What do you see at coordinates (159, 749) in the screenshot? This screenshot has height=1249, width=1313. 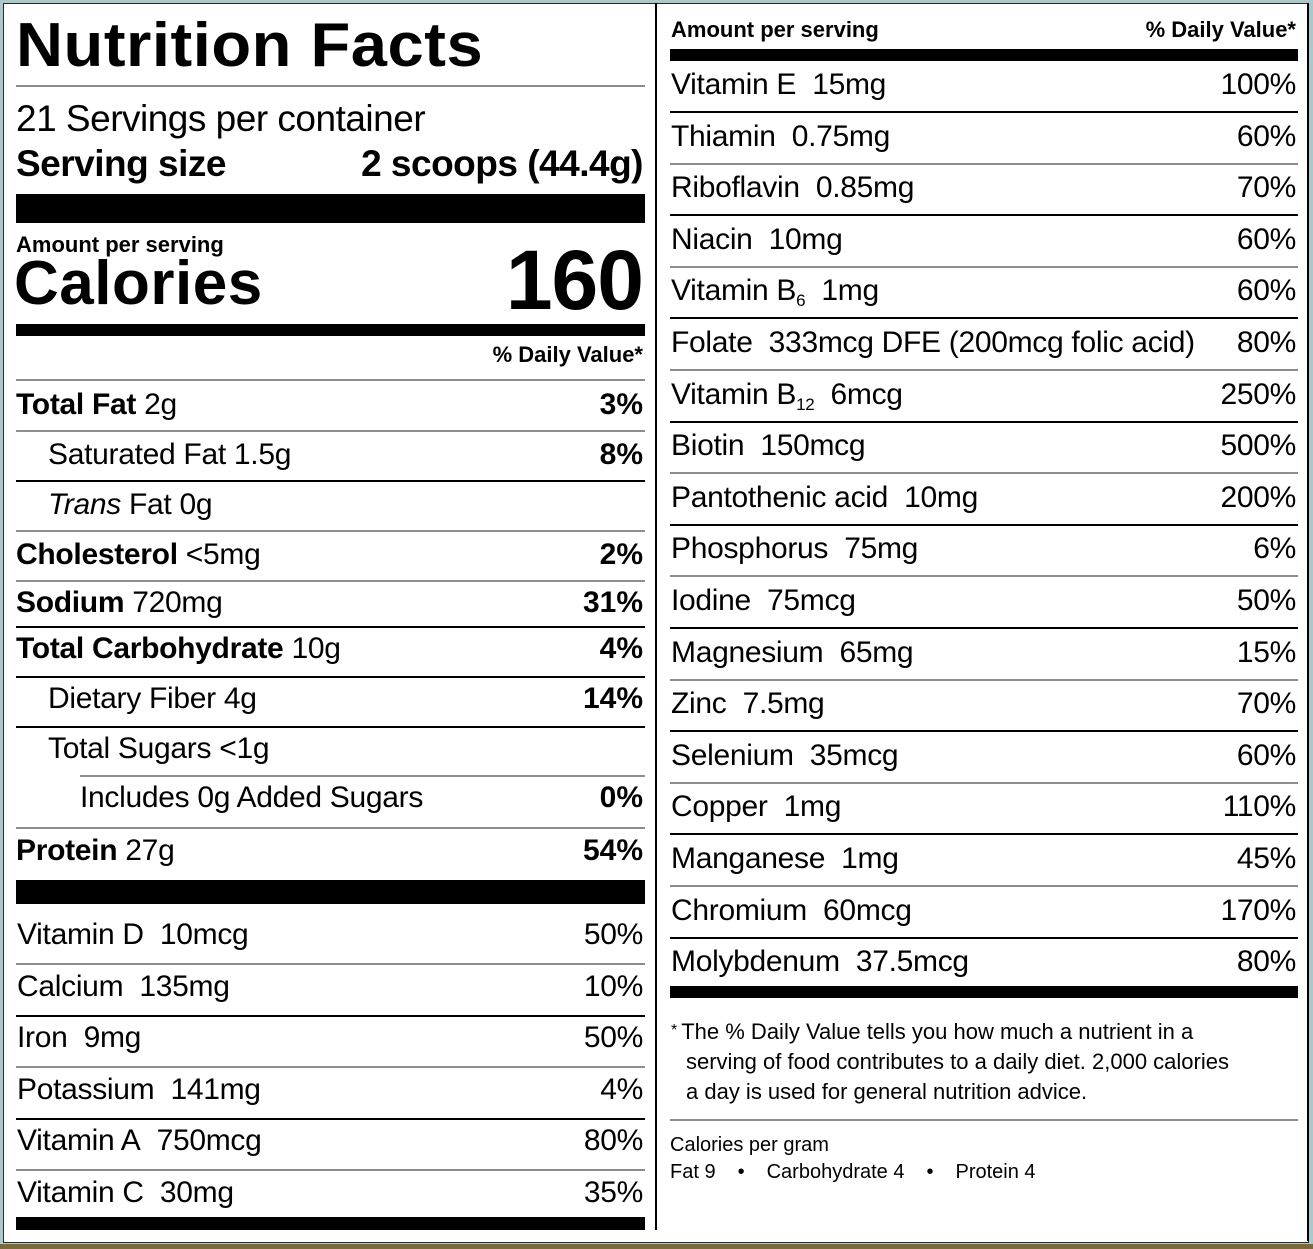 I see `nutrient-row: Total Sugars <1g` at bounding box center [159, 749].